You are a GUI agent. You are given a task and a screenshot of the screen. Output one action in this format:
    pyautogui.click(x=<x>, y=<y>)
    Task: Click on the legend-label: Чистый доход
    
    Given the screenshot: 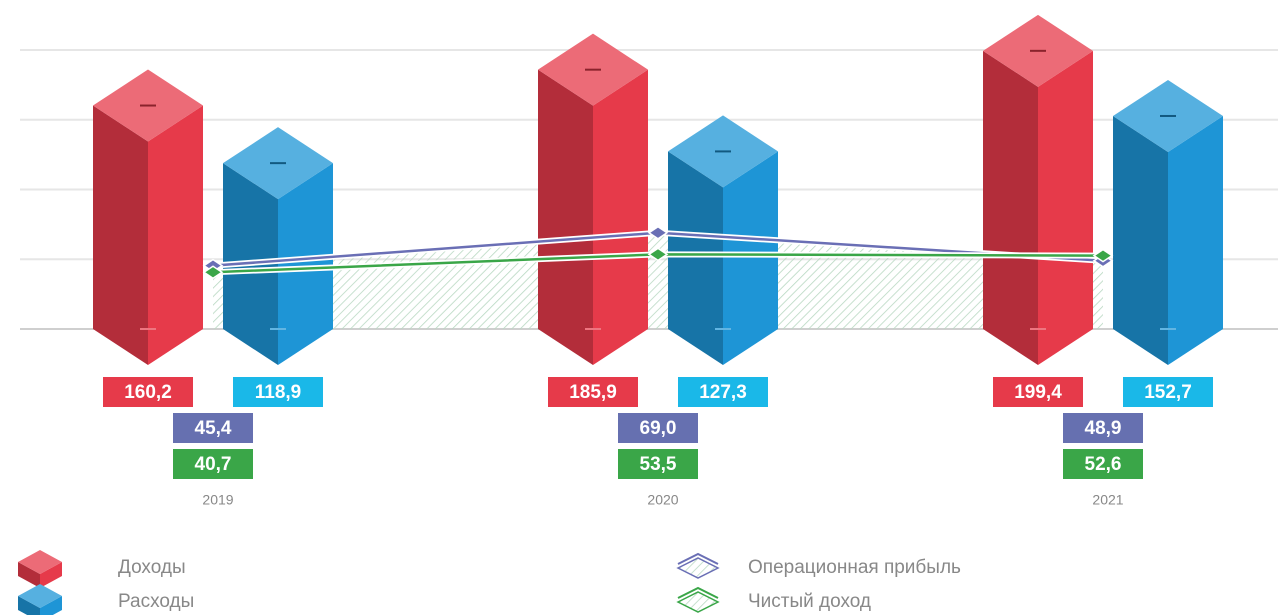 What is the action you would take?
    pyautogui.click(x=809, y=601)
    